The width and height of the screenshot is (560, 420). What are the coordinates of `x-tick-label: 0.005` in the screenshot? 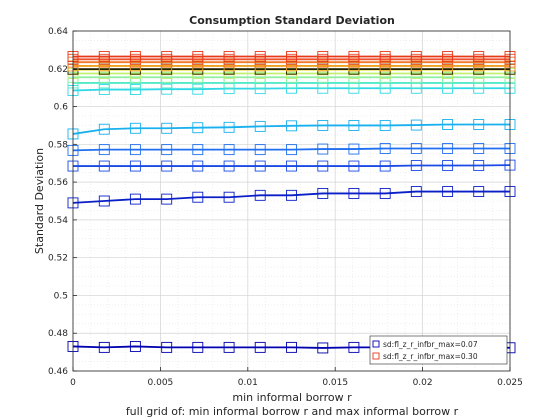 It's located at (161, 383).